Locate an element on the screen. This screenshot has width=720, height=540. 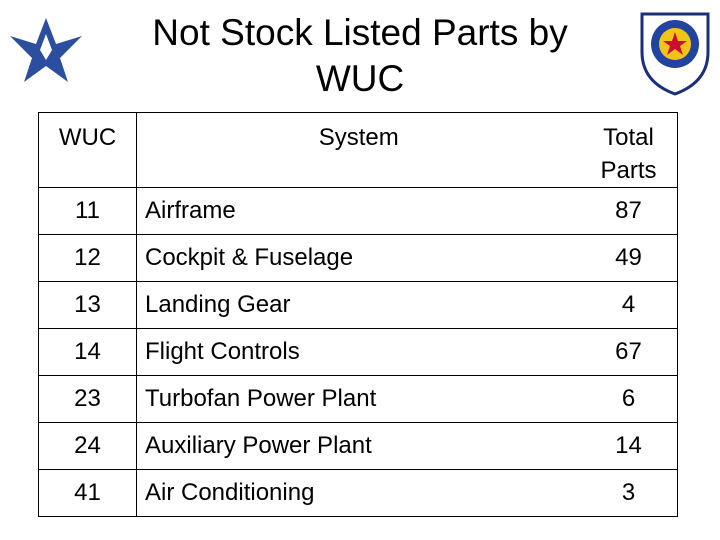
table-row: 12 Cockpit & Fuselage 49 is located at coordinates (357, 258).